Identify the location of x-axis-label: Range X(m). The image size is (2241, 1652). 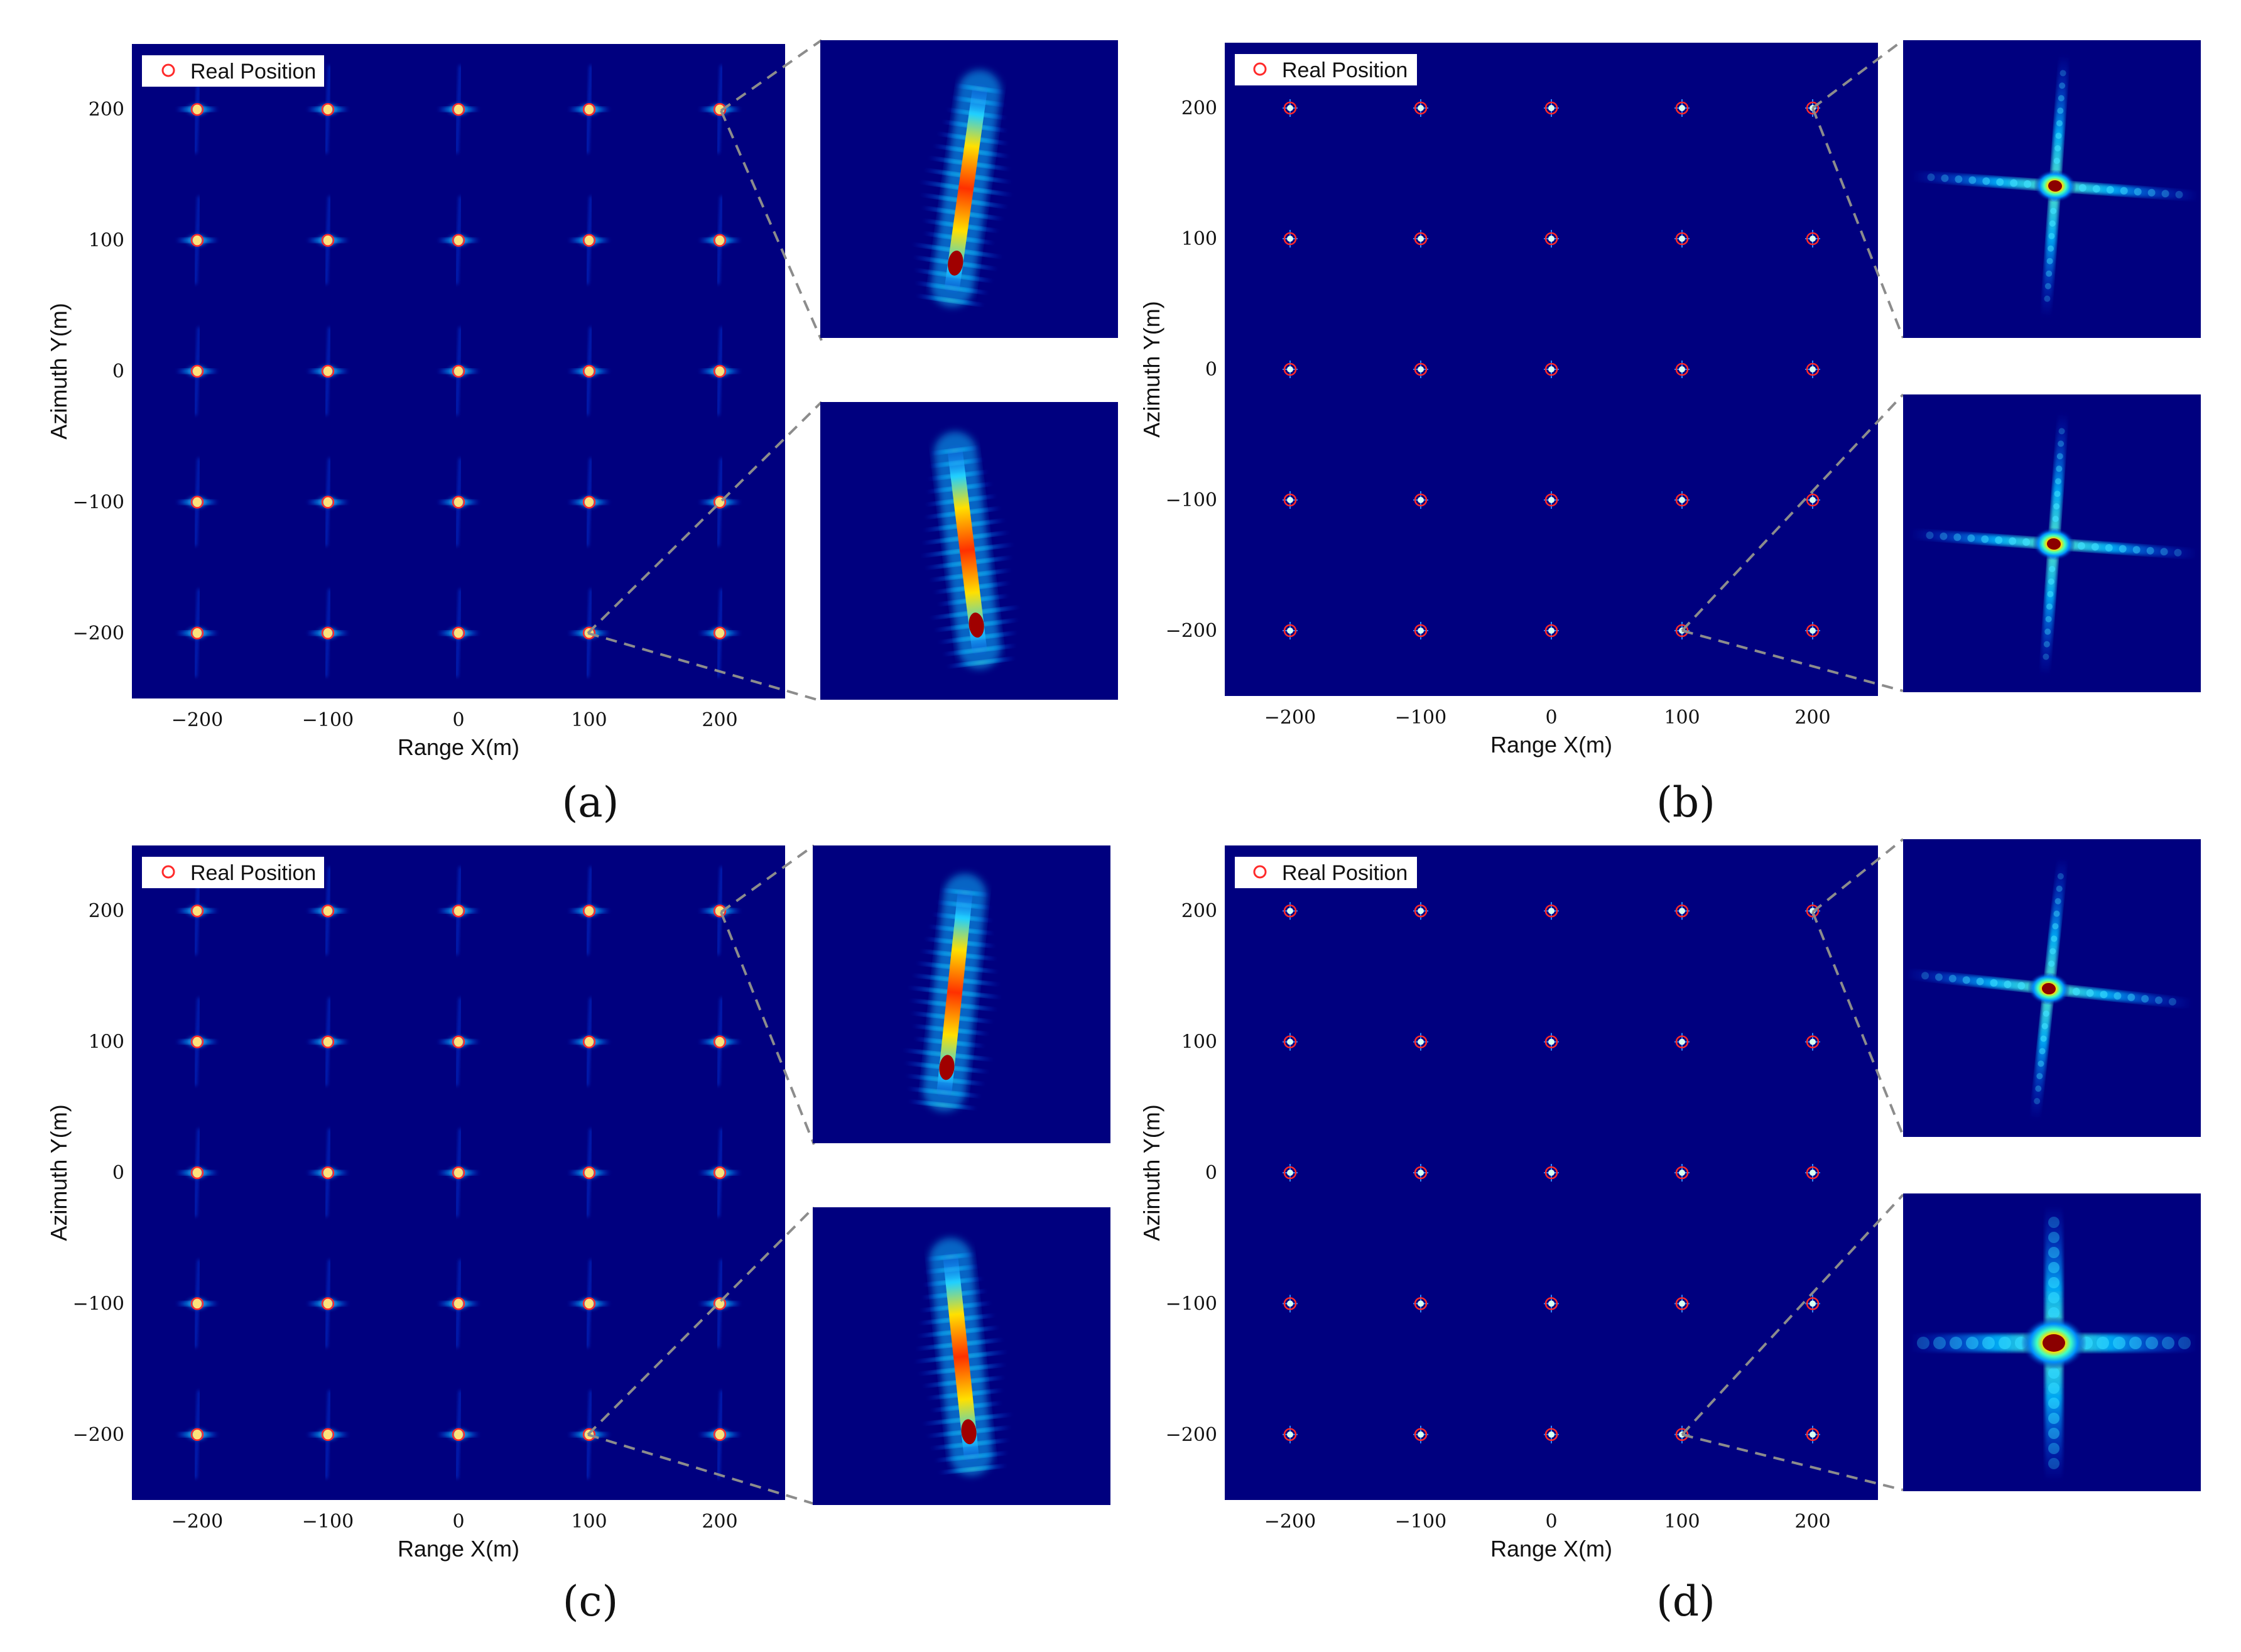
(1551, 1549).